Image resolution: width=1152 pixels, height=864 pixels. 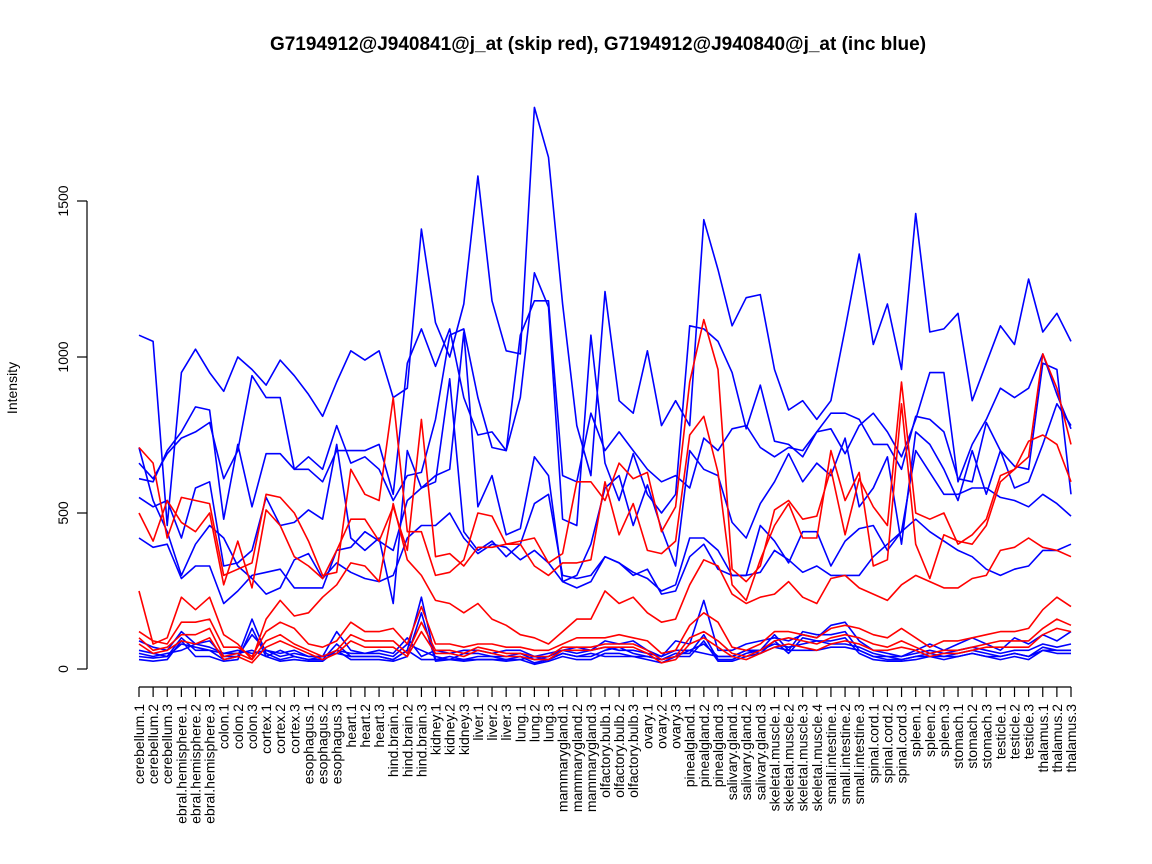 I want to click on x-tick-label: stomach.1, so click(x=958, y=736).